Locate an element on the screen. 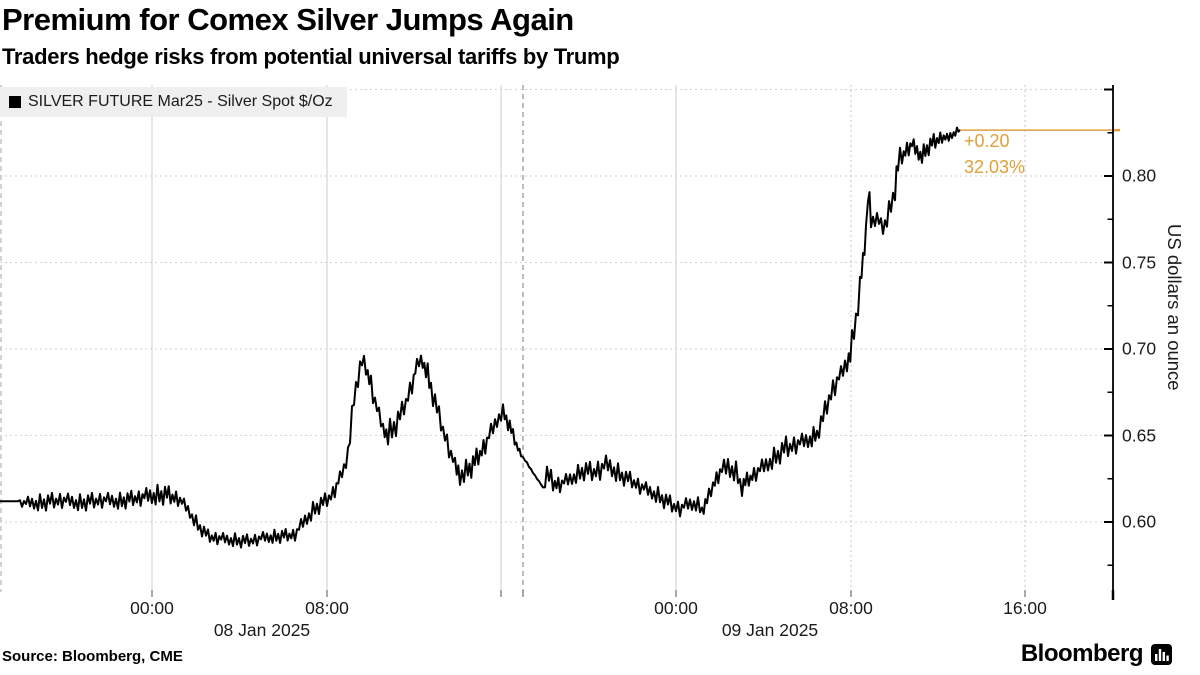  bloomberg-wordmark: Bloomberg is located at coordinates (1082, 653).